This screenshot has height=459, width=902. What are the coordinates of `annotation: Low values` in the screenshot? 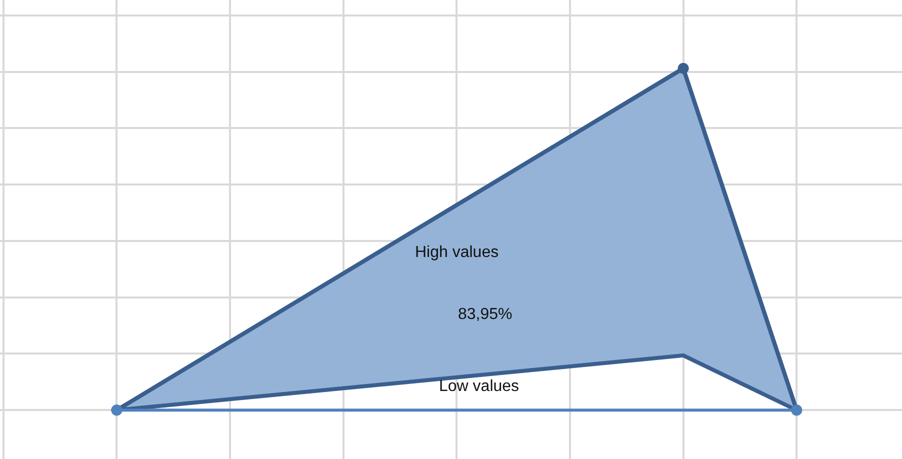 It's located at (479, 386).